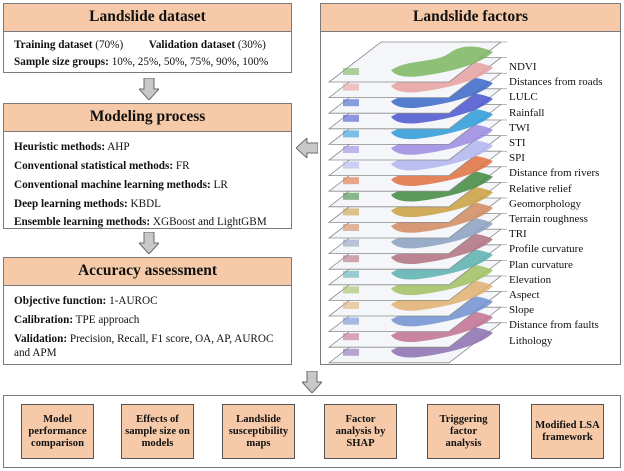 The height and width of the screenshot is (471, 624). What do you see at coordinates (219, 185) in the screenshot?
I see `method-value: LR` at bounding box center [219, 185].